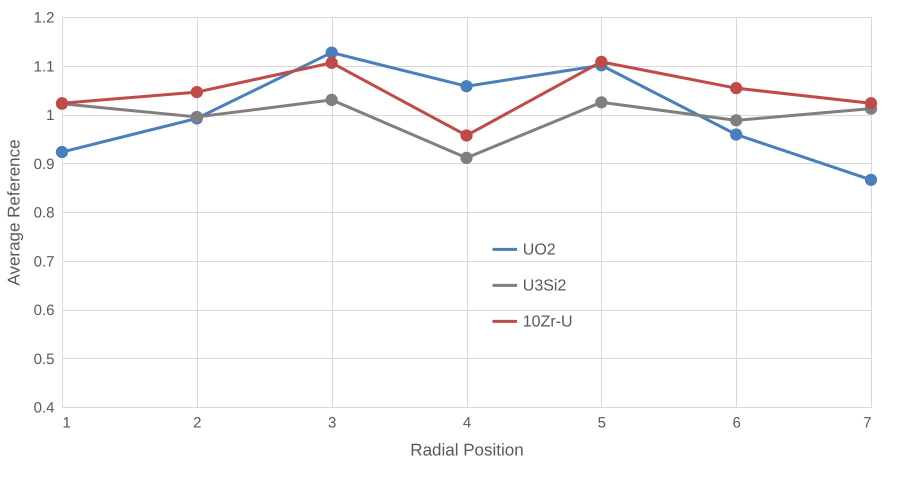 The image size is (918, 493). What do you see at coordinates (44, 67) in the screenshot?
I see `y-tick-label: 1.1` at bounding box center [44, 67].